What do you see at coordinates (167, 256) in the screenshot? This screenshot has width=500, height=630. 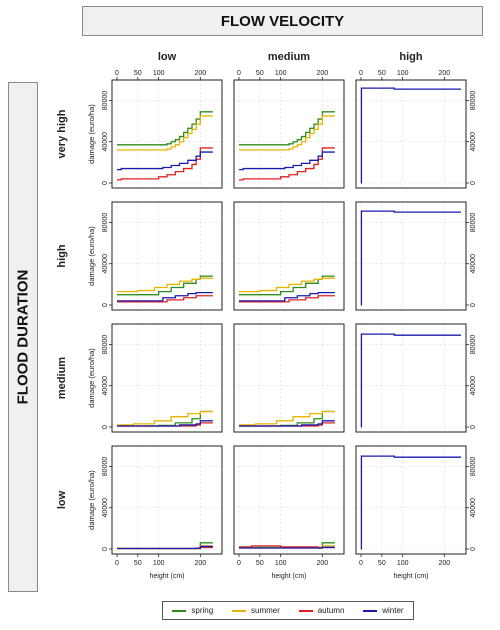 I see `panel-frame-high-low` at bounding box center [167, 256].